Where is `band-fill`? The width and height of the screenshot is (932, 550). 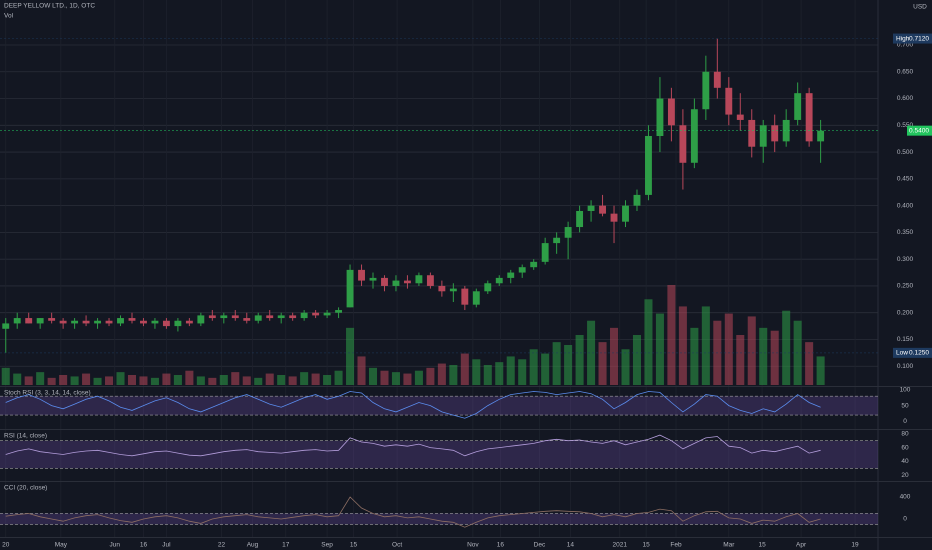 band-fill is located at coordinates (439, 406).